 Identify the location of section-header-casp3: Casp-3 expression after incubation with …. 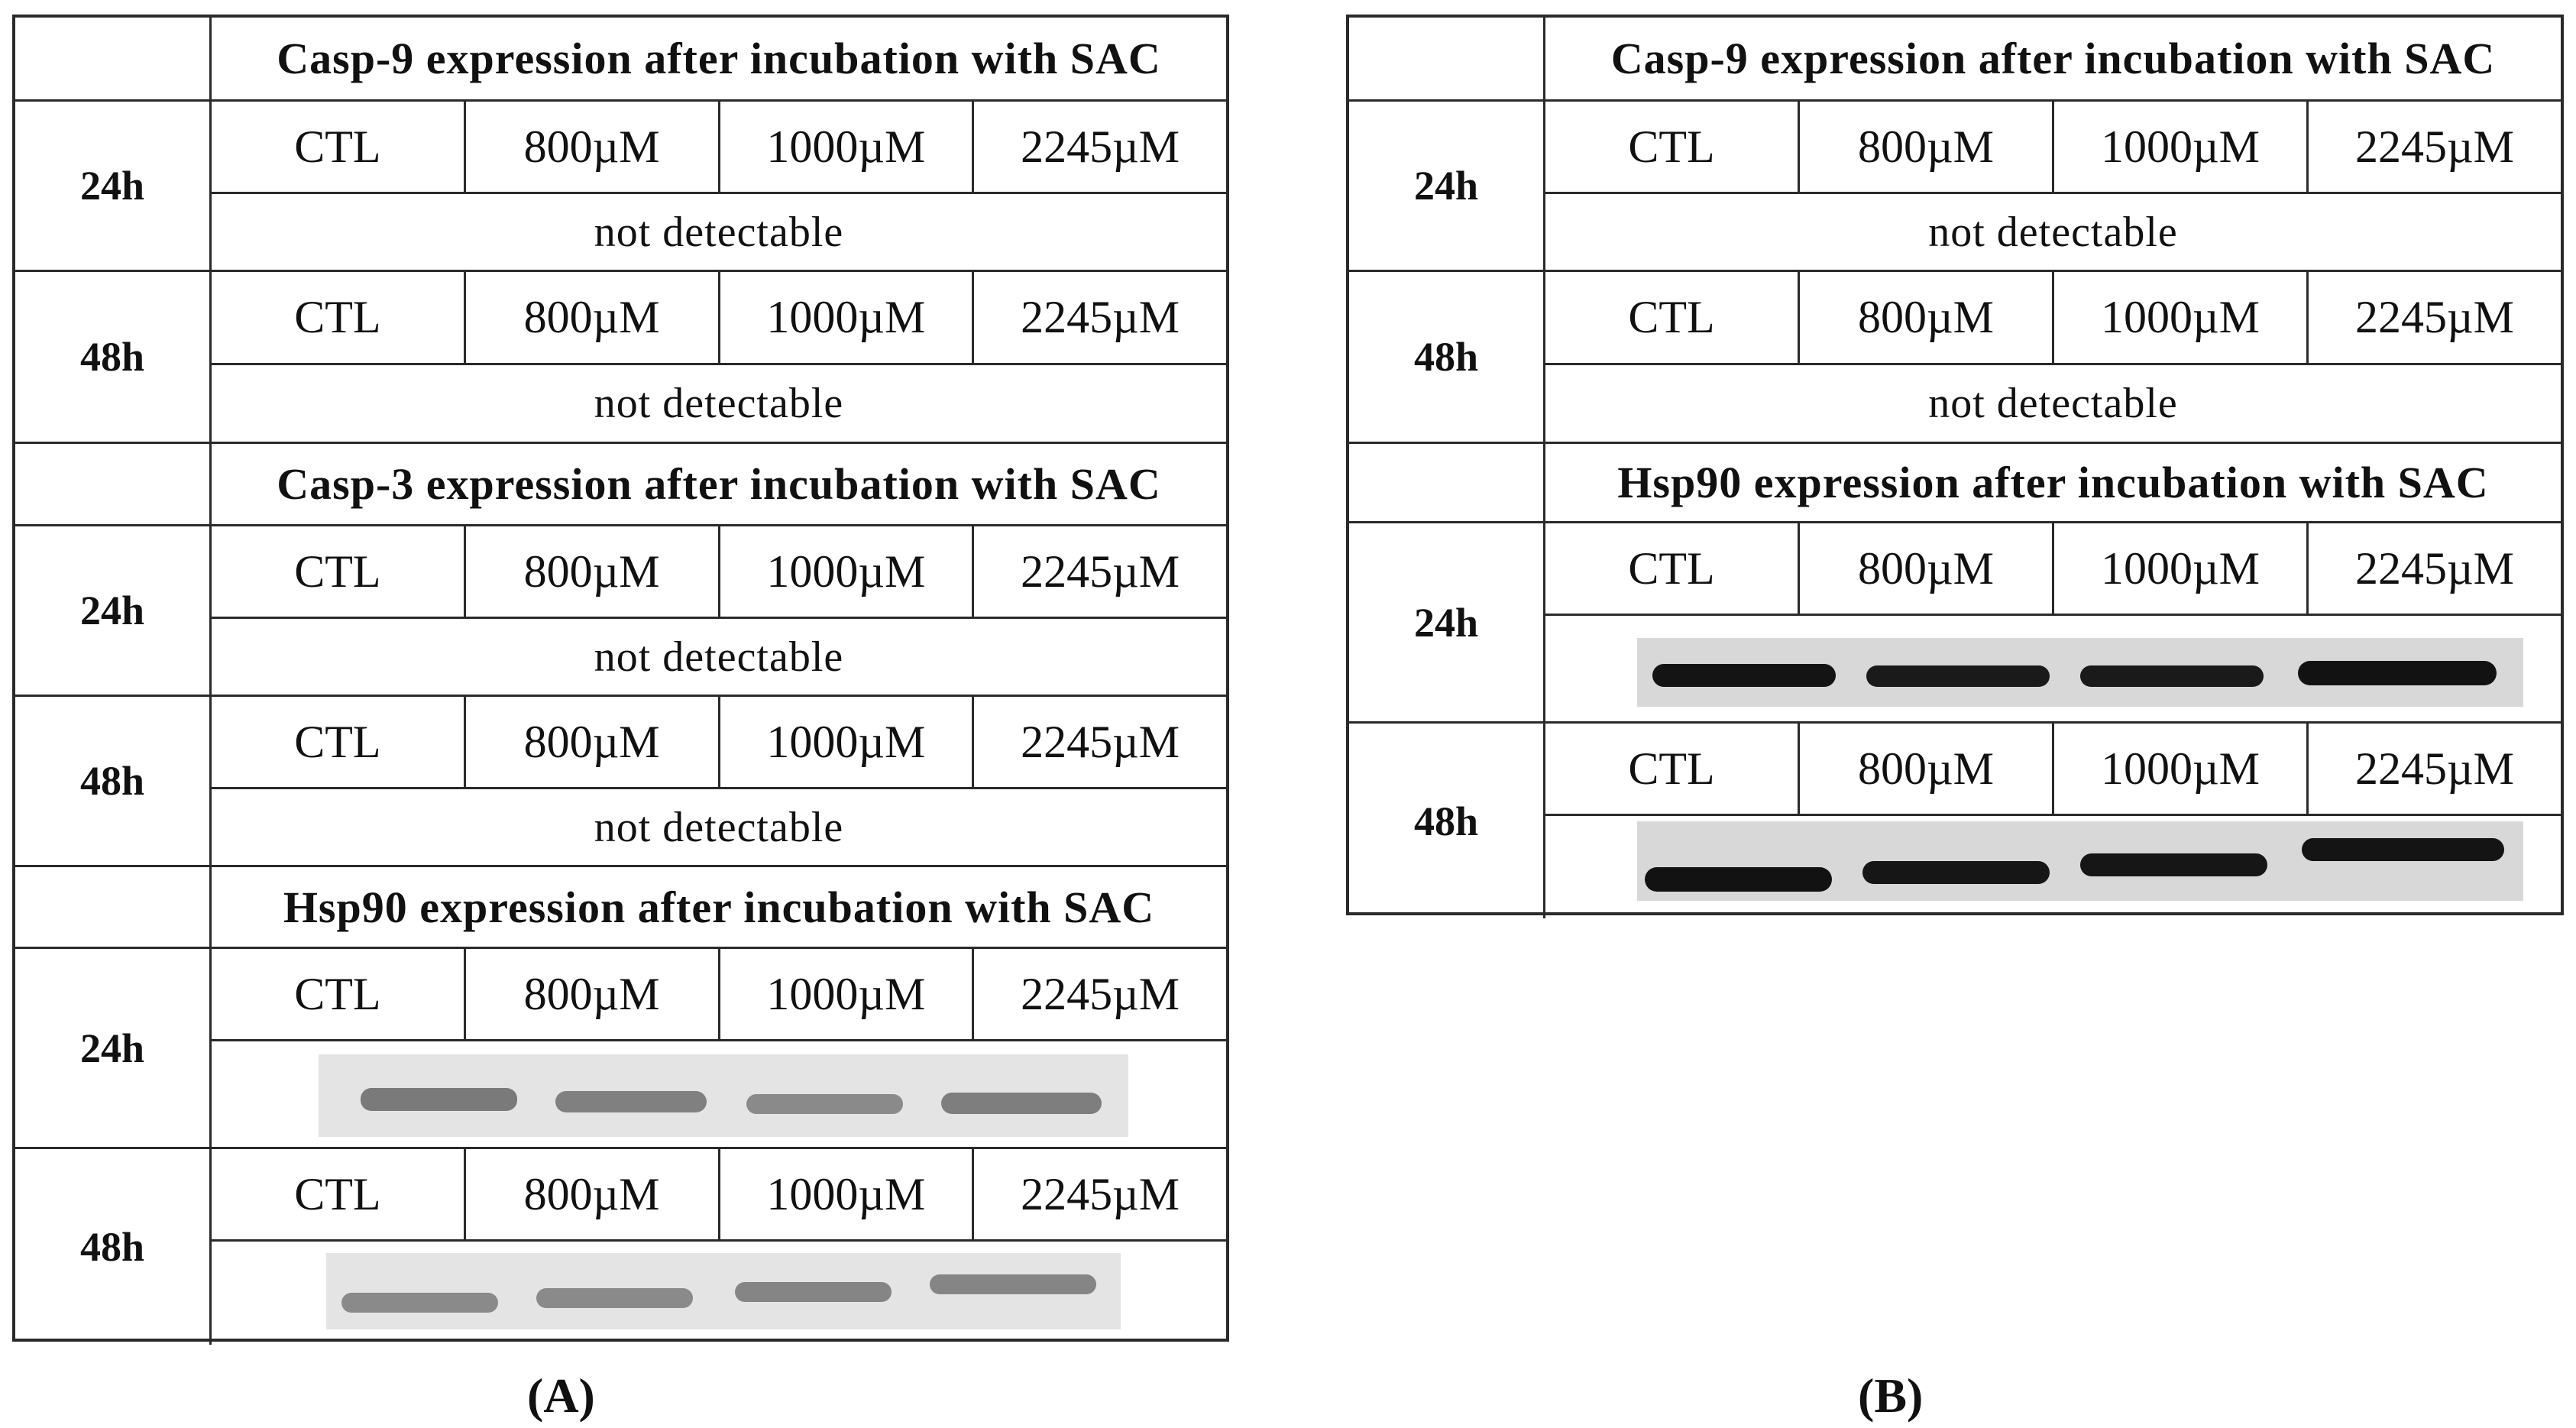
(620, 483).